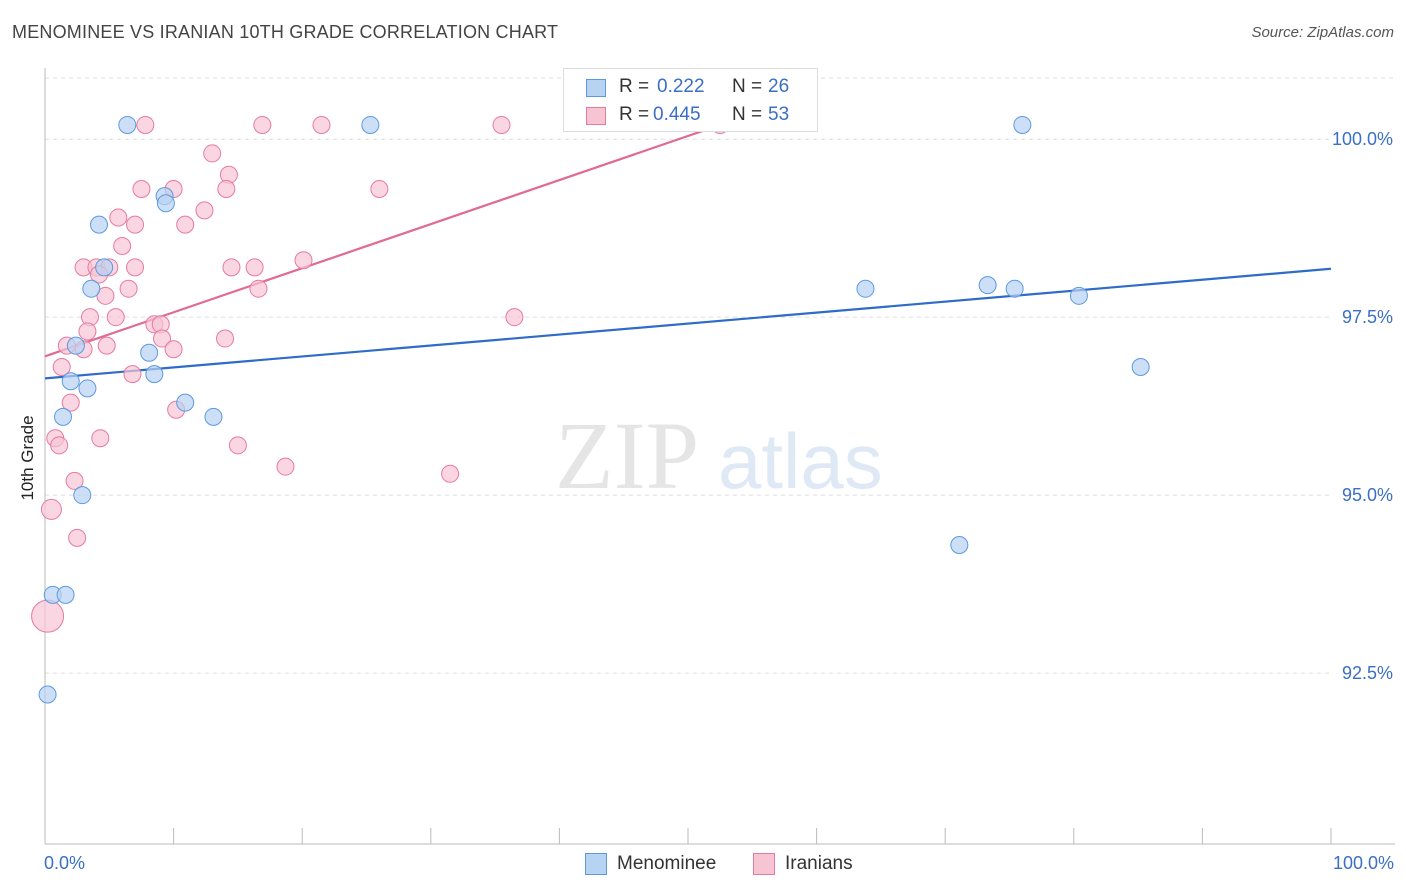  What do you see at coordinates (596, 864) in the screenshot?
I see `menominee-legend-swatch` at bounding box center [596, 864].